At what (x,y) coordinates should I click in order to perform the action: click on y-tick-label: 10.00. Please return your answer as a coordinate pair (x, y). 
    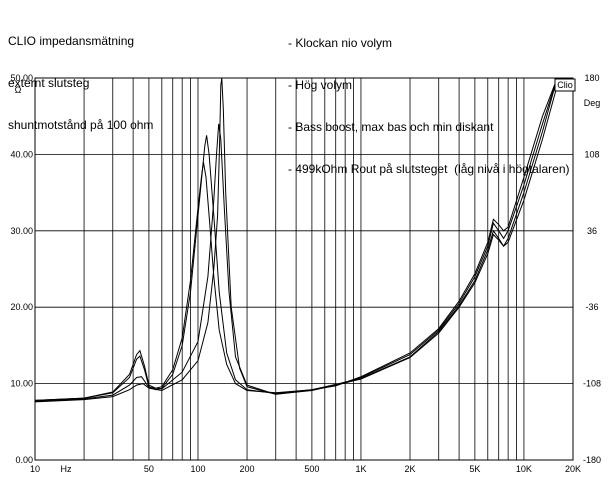
    Looking at the image, I should click on (21, 384).